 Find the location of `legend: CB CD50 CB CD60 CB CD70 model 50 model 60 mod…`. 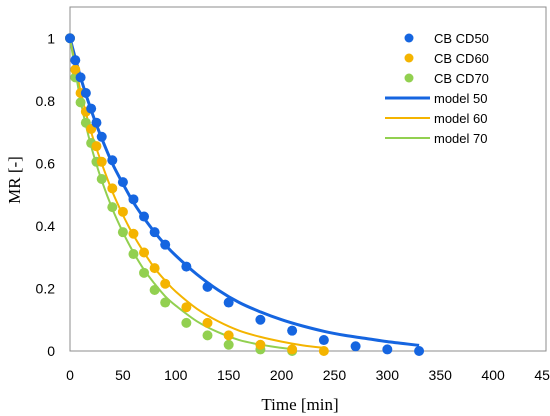

legend: CB CD50 CB CD60 CB CD70 model 50 model 60 mod… is located at coordinates (437, 88).